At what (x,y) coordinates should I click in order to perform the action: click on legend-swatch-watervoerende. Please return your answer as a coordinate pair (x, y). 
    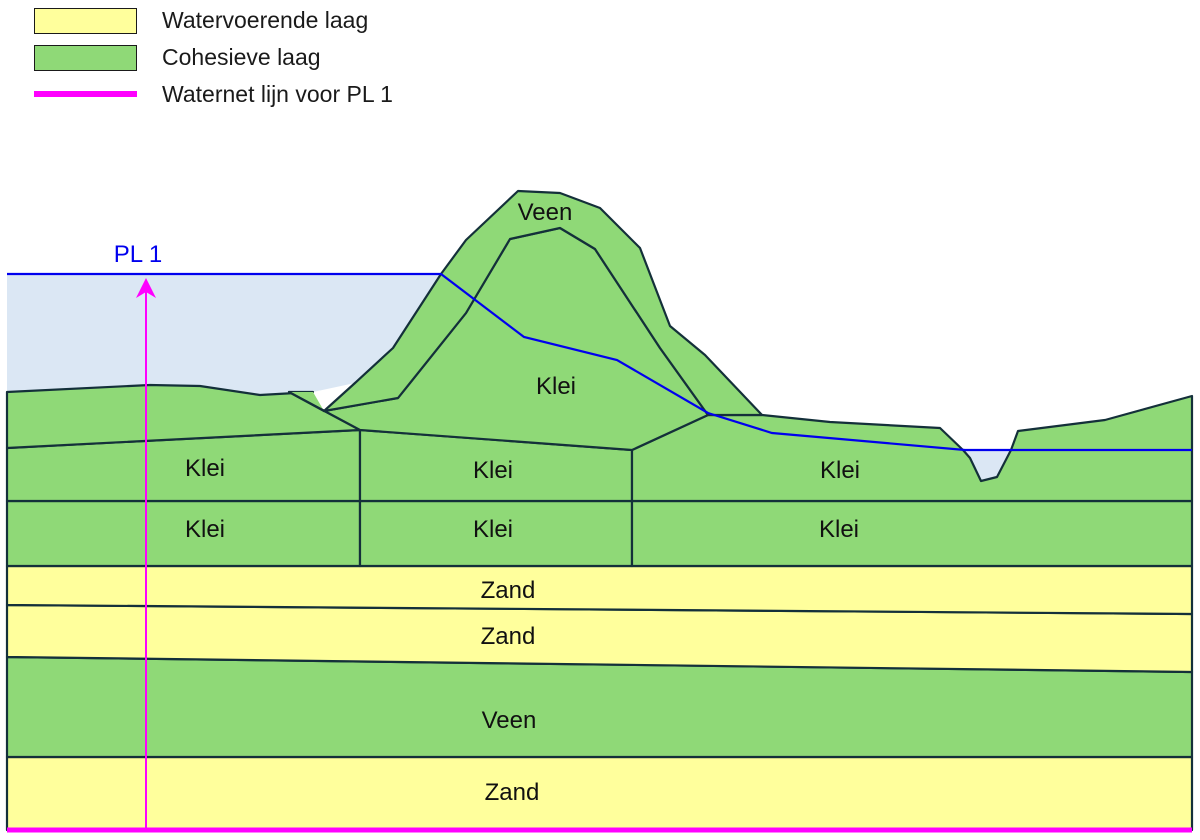
    Looking at the image, I should click on (85, 21).